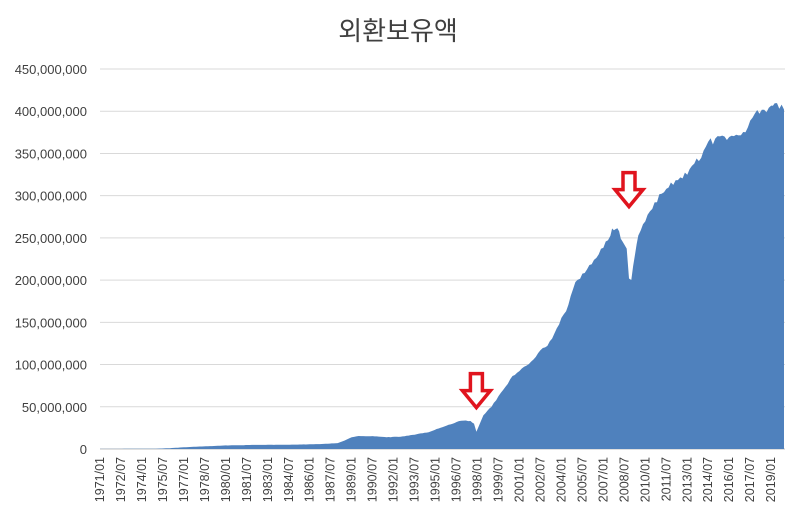 This screenshot has height=529, width=800. What do you see at coordinates (729, 479) in the screenshot?
I see `x-tick-label: 2016/01` at bounding box center [729, 479].